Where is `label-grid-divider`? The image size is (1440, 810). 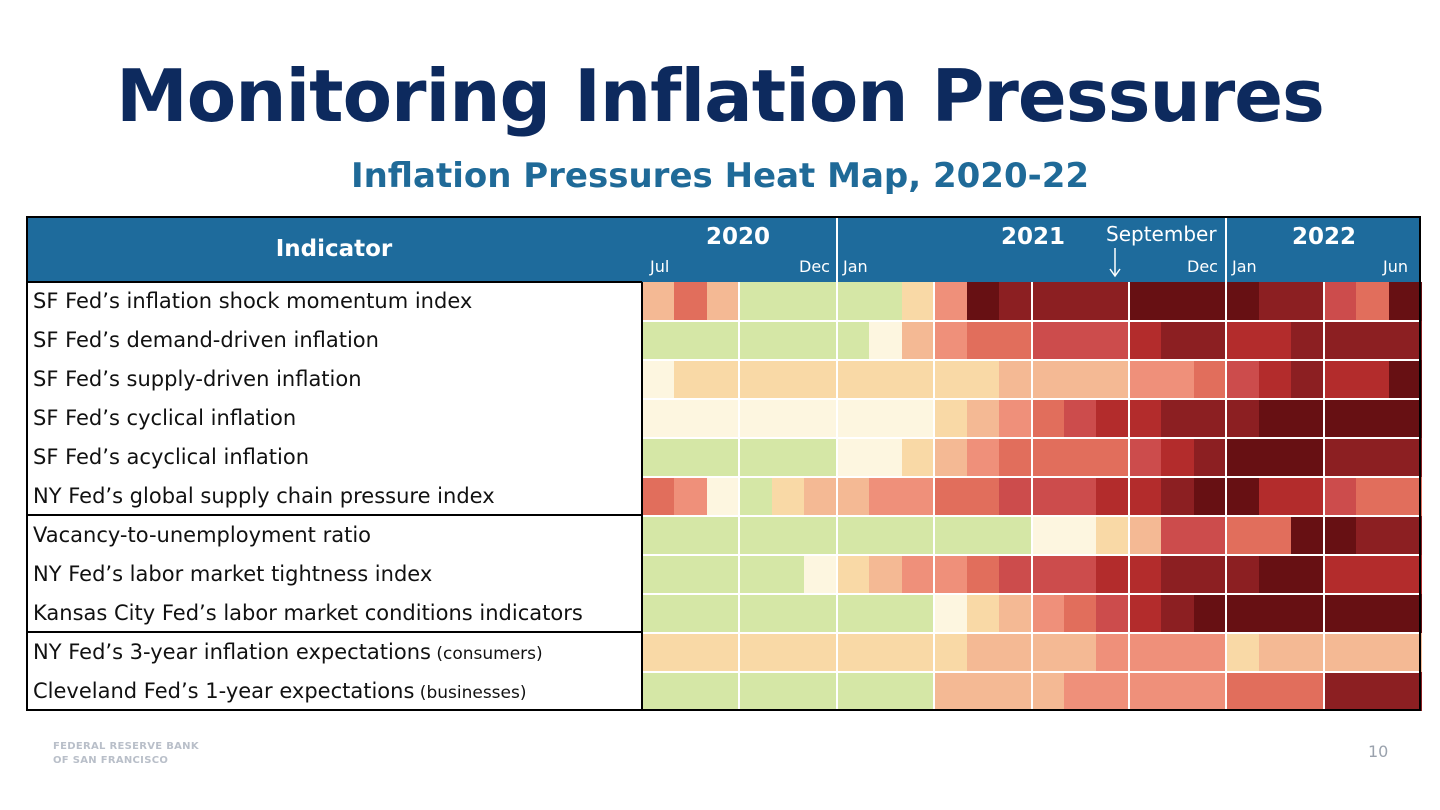
label-grid-divider is located at coordinates (642, 496).